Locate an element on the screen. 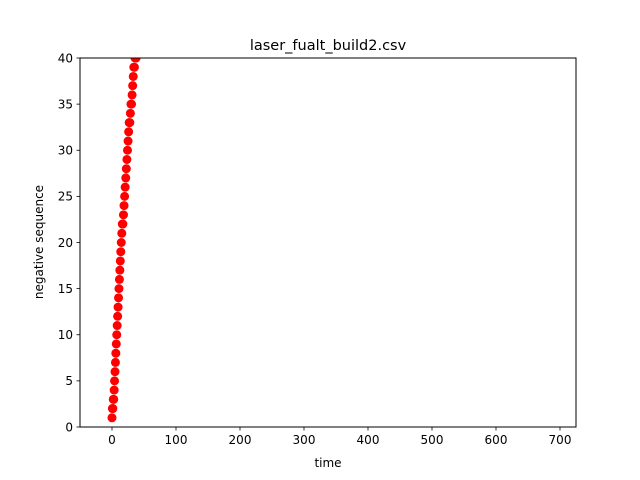 This screenshot has width=640, height=480. x-tick-label: 400 is located at coordinates (368, 440).